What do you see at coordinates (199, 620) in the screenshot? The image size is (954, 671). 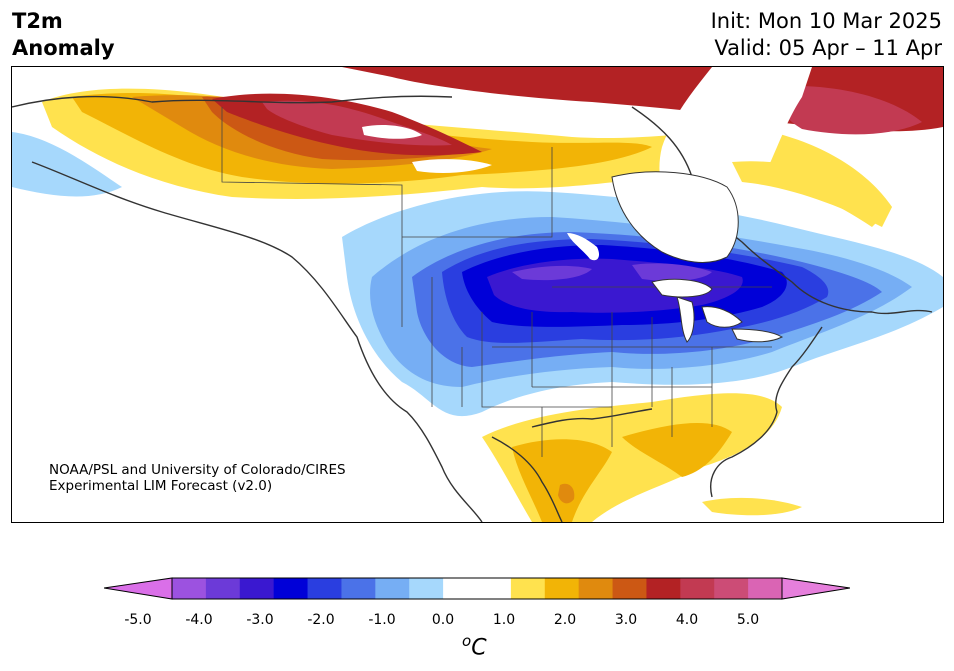 I see `colorbar-tick-label: -4.0` at bounding box center [199, 620].